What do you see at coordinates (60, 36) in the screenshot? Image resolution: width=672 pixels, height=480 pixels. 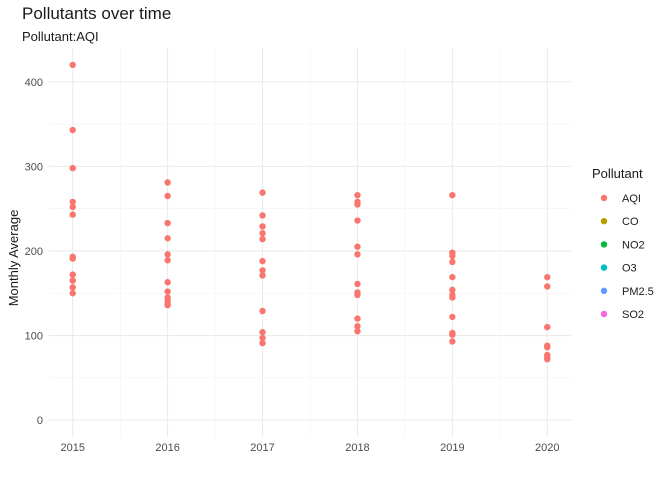 I see `chart-subtitle: Pollutant:AQI` at bounding box center [60, 36].